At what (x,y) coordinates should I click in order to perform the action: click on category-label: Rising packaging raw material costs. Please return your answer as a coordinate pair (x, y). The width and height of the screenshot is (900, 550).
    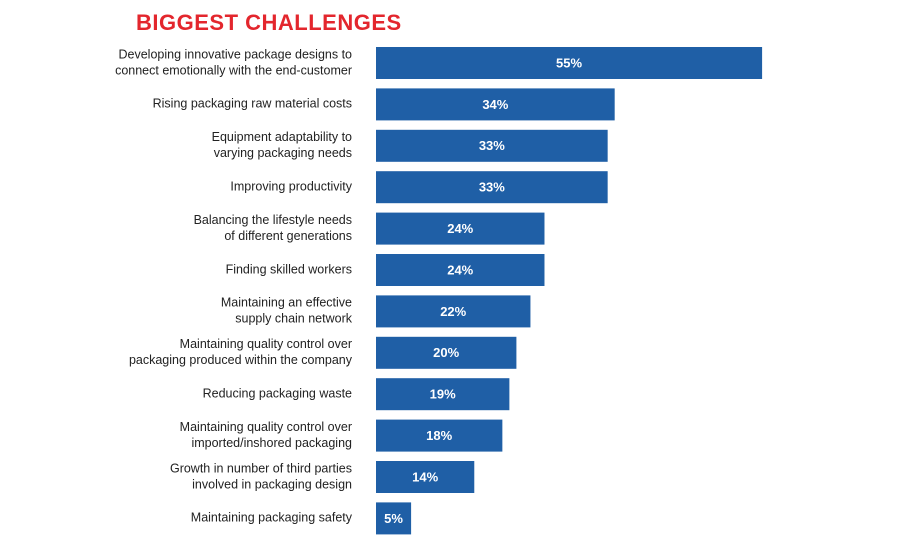
    Looking at the image, I should click on (252, 104).